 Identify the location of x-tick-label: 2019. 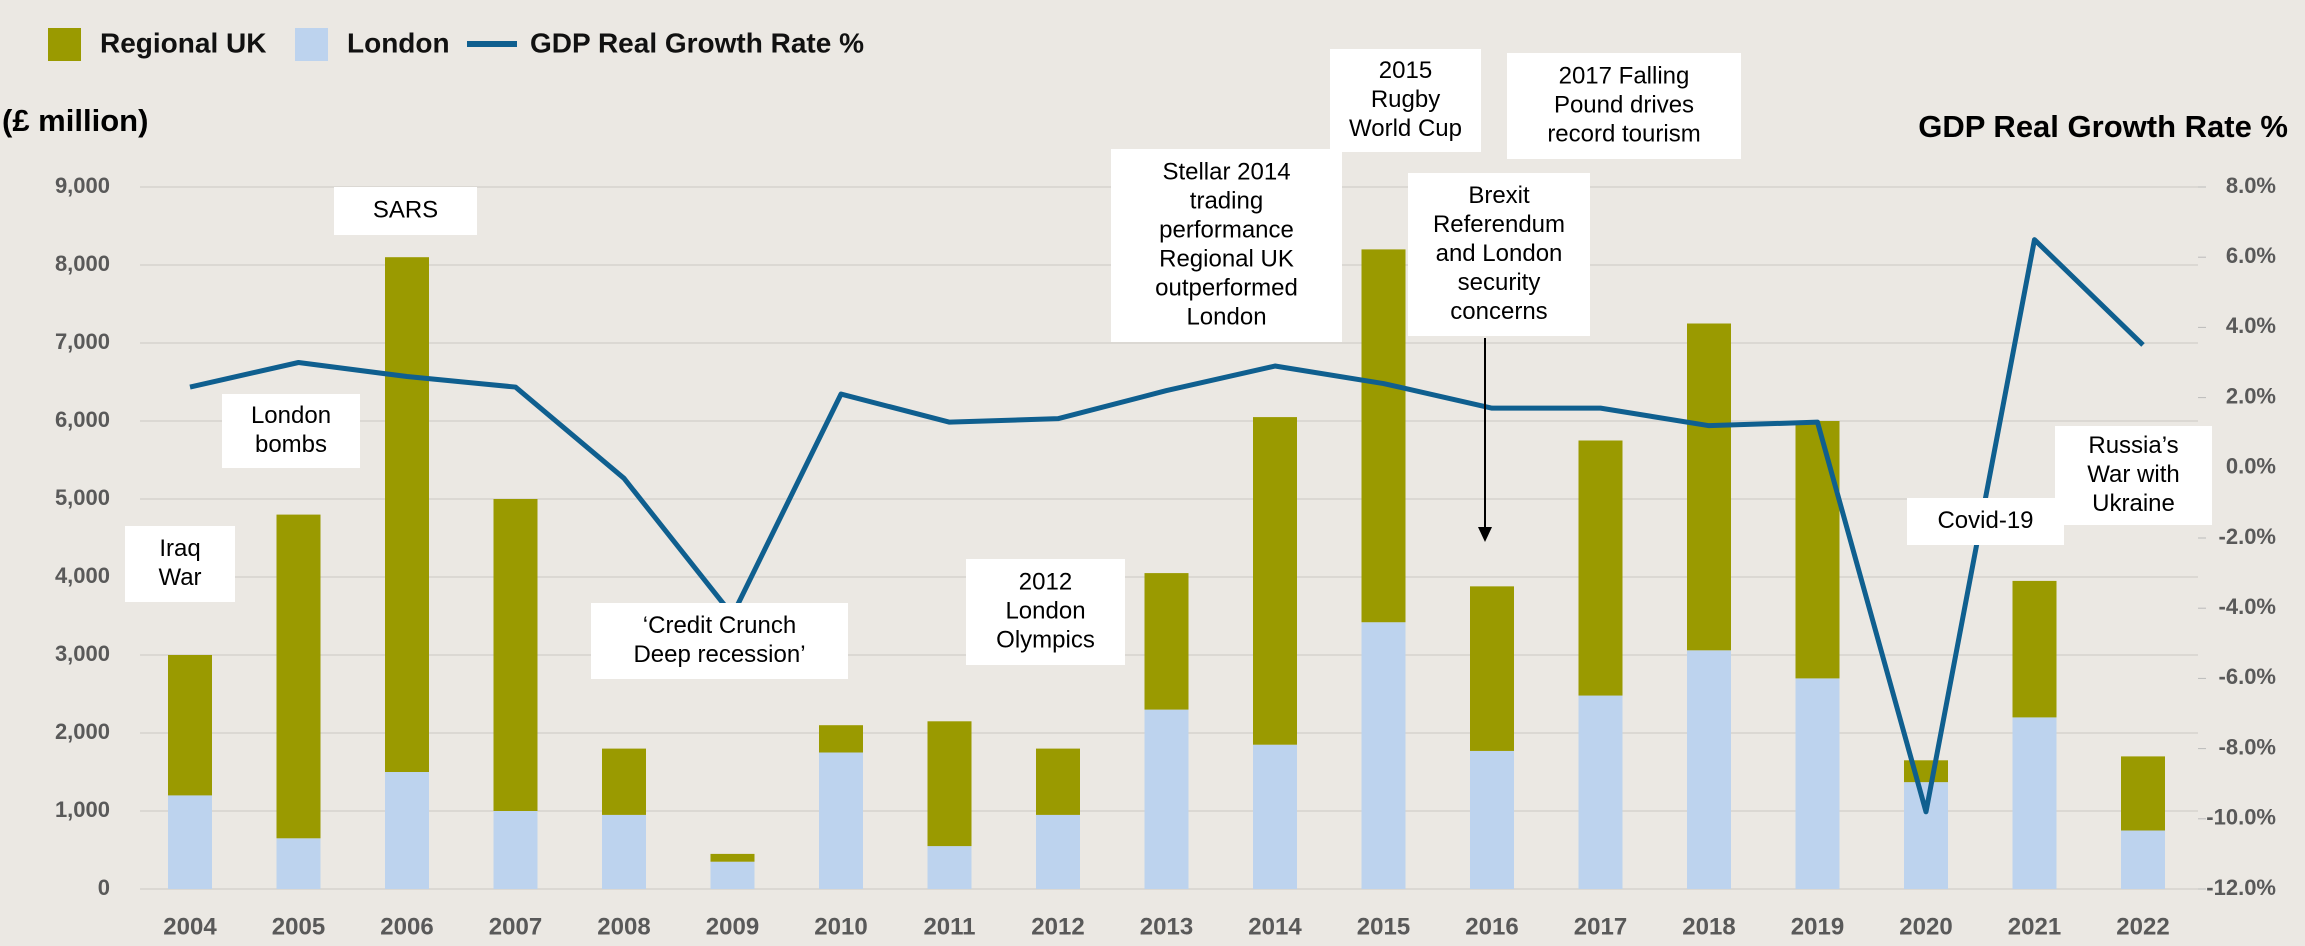
(1817, 926).